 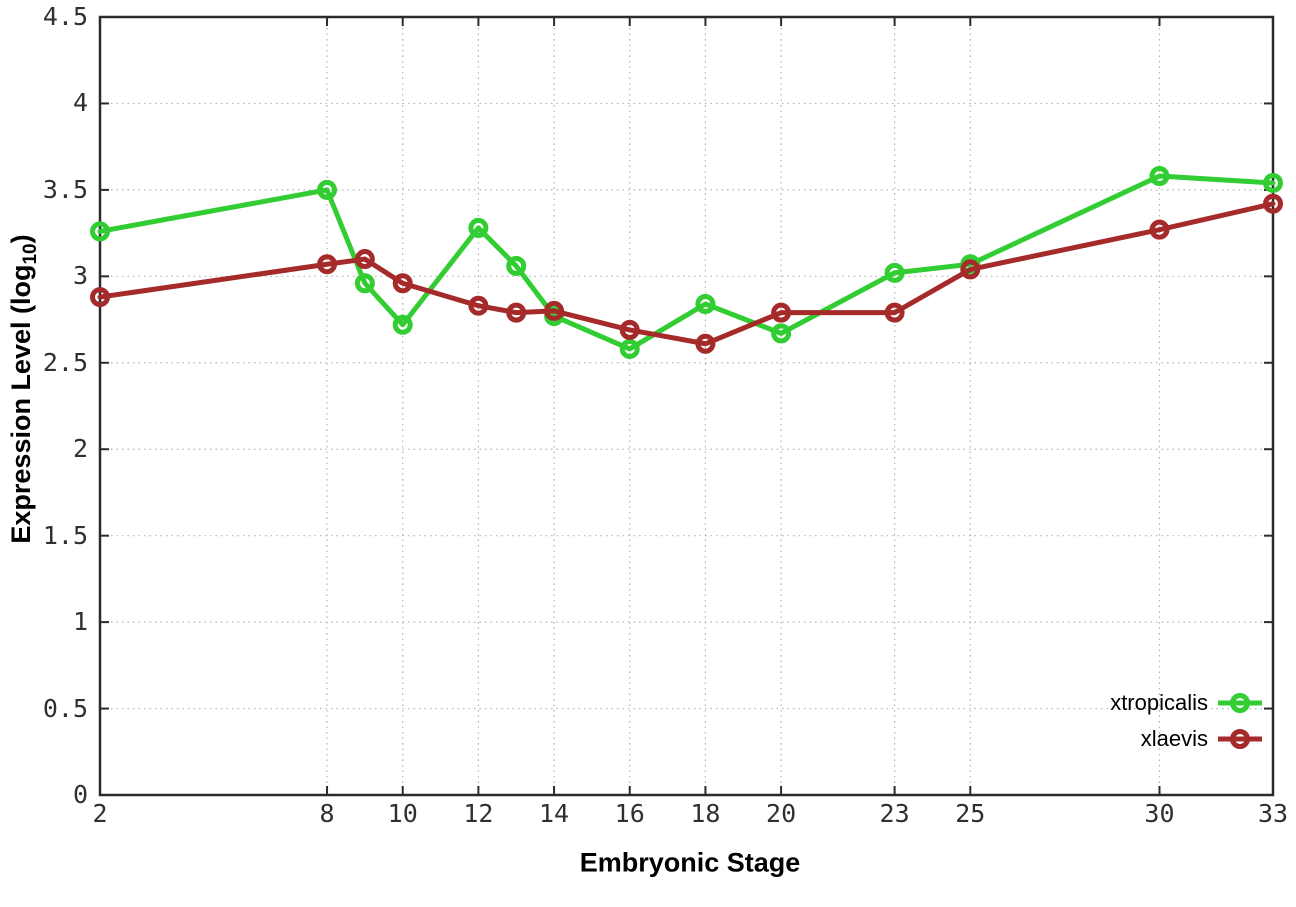 What do you see at coordinates (80, 276) in the screenshot?
I see `y-tick-label: 3` at bounding box center [80, 276].